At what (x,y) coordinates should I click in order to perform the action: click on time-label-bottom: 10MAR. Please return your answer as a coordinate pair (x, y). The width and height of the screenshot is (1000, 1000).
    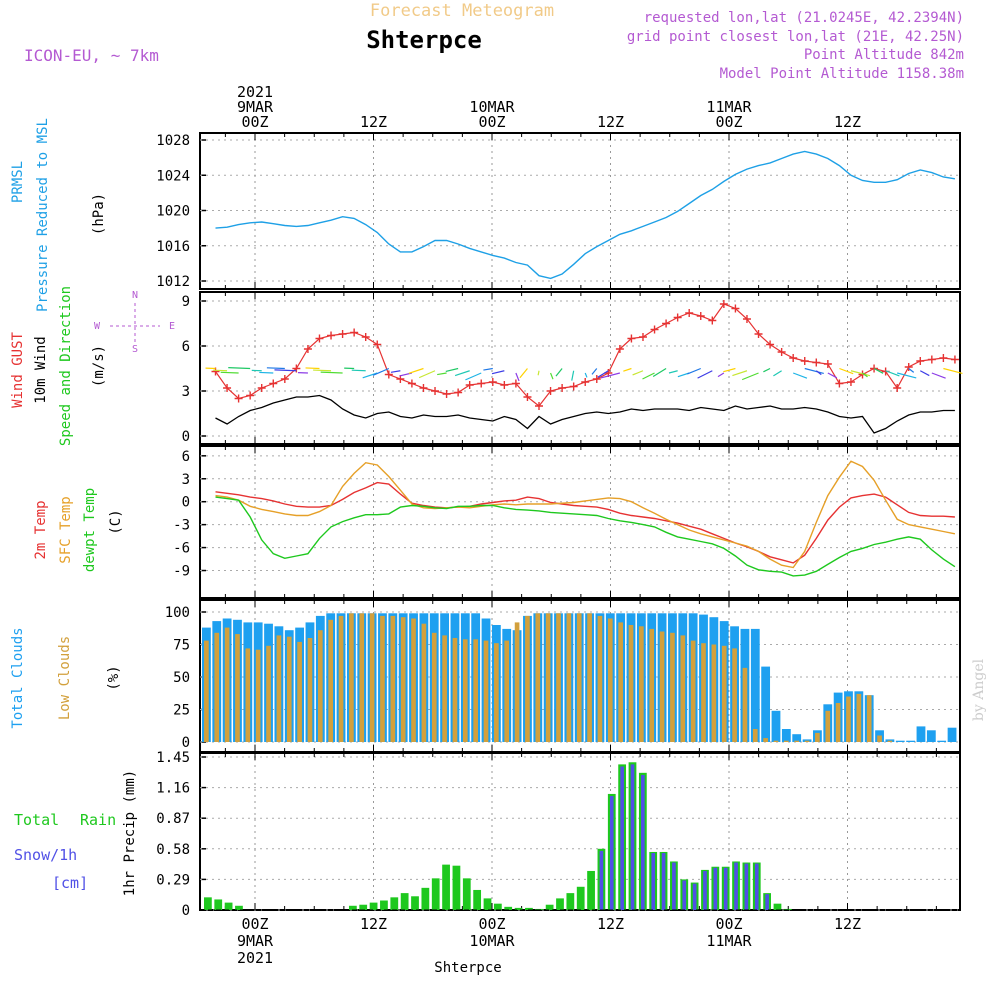
    Looking at the image, I should click on (492, 941).